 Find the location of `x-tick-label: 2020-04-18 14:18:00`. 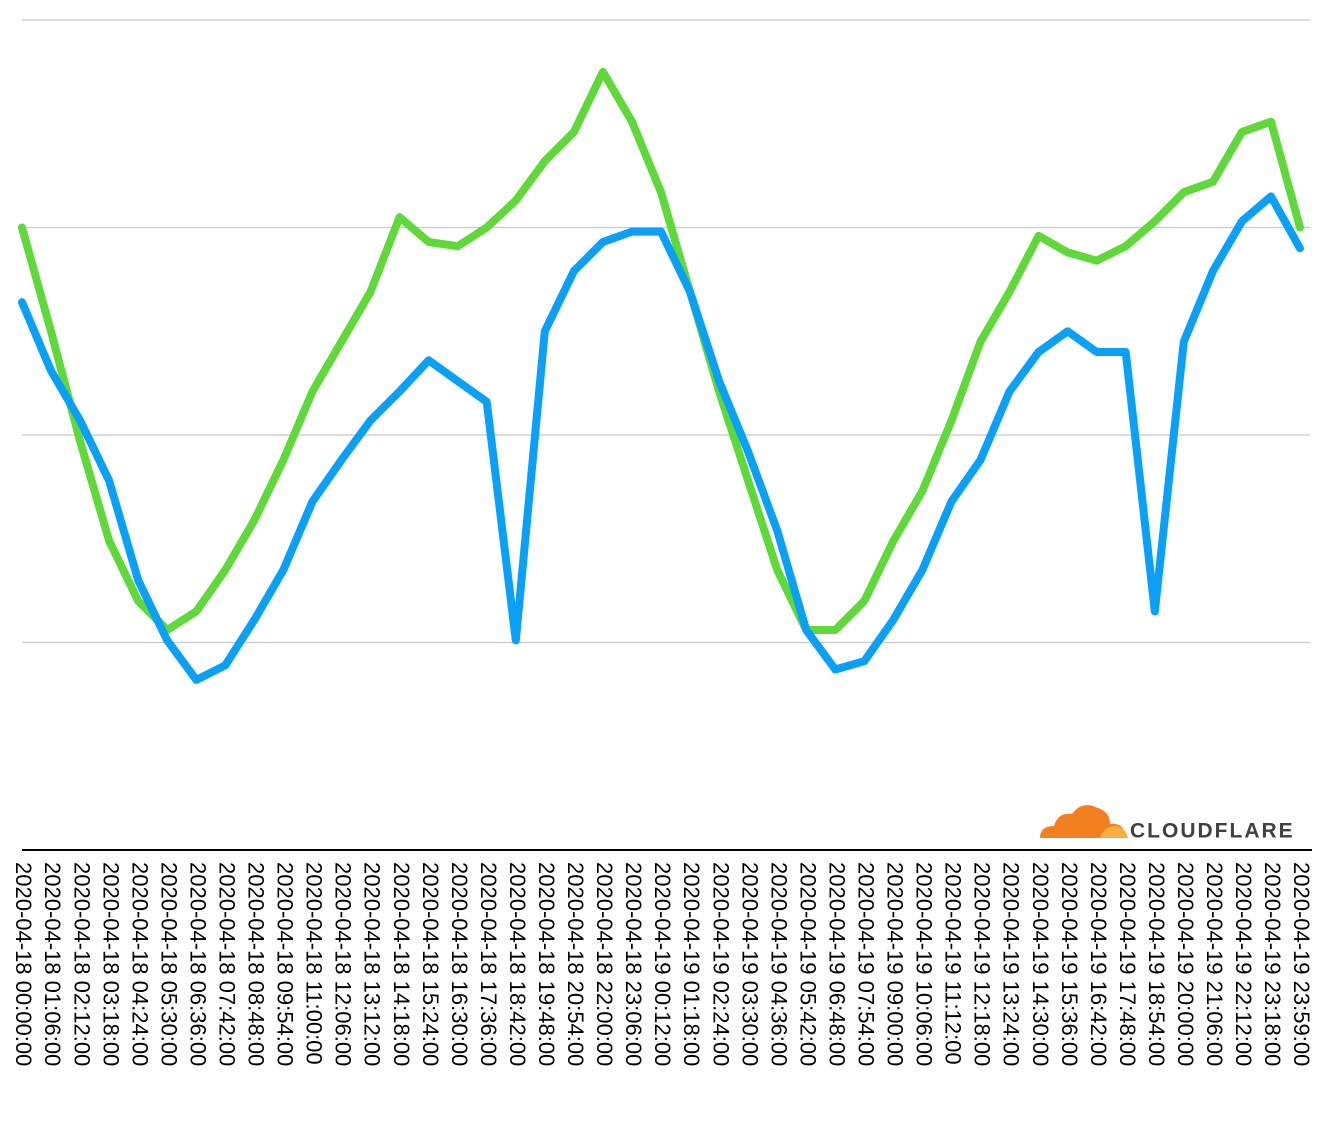

x-tick-label: 2020-04-18 14:18:00 is located at coordinates (401, 964).